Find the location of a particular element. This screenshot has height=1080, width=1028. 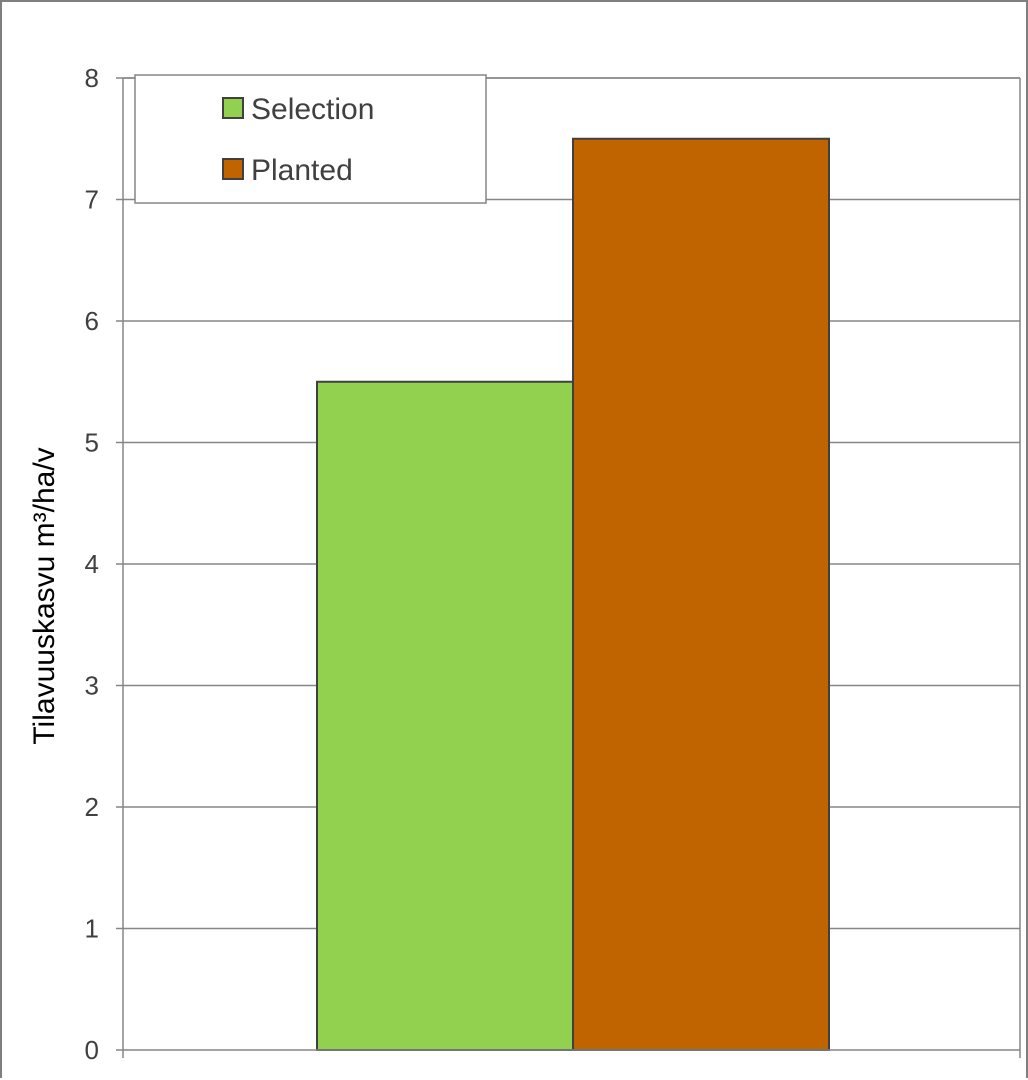

legend-label-selection: Selection is located at coordinates (312, 109).